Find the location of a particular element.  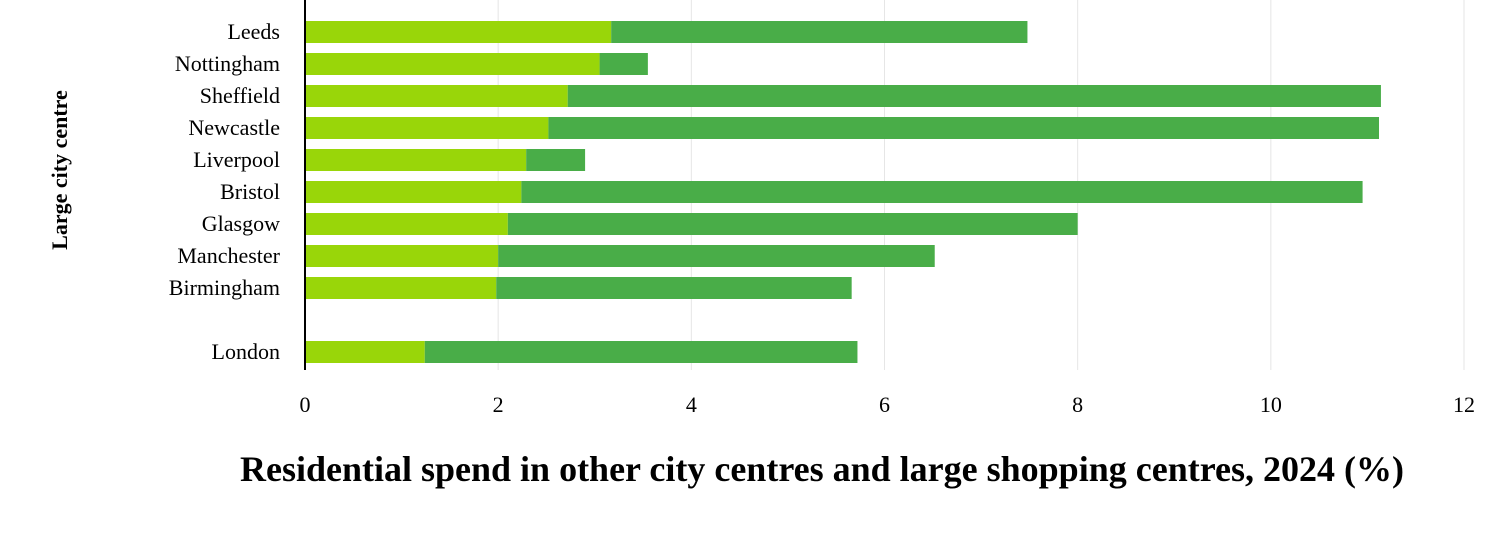

x-tick-label: 2 is located at coordinates (498, 404).